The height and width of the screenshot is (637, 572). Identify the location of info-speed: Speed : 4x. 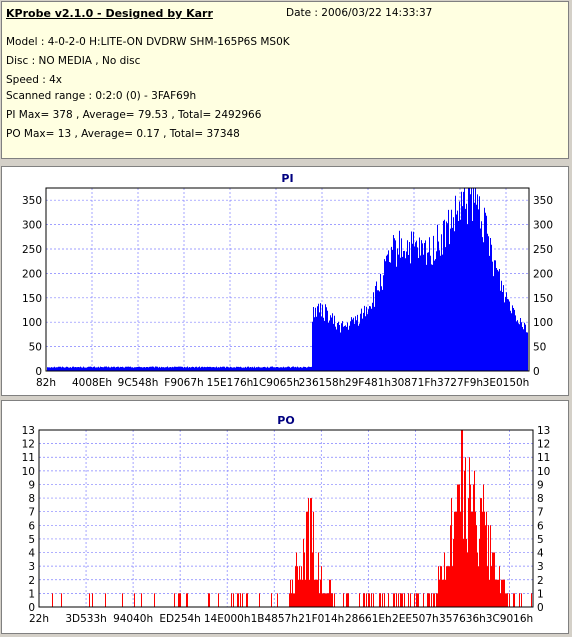
(34, 80).